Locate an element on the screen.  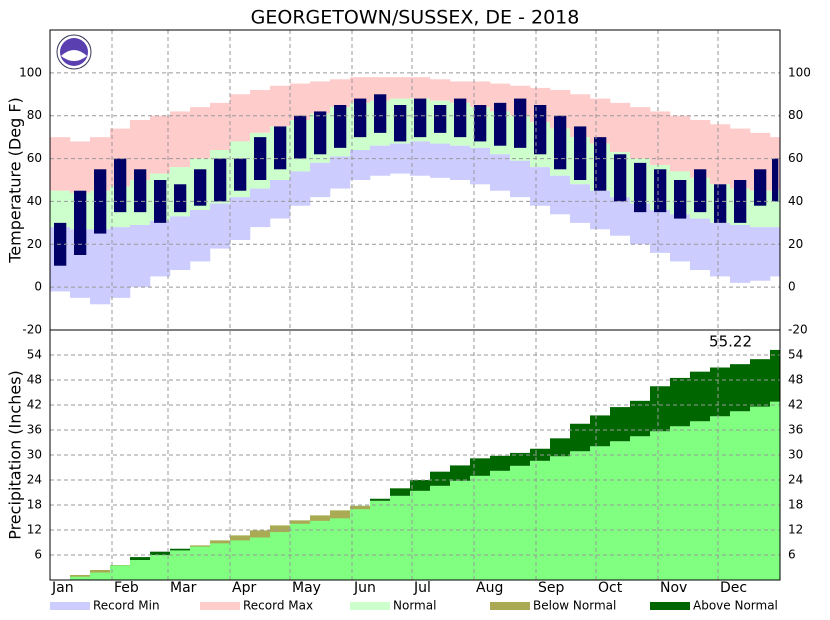
y-tick-label-right: 0 is located at coordinates (792, 287).